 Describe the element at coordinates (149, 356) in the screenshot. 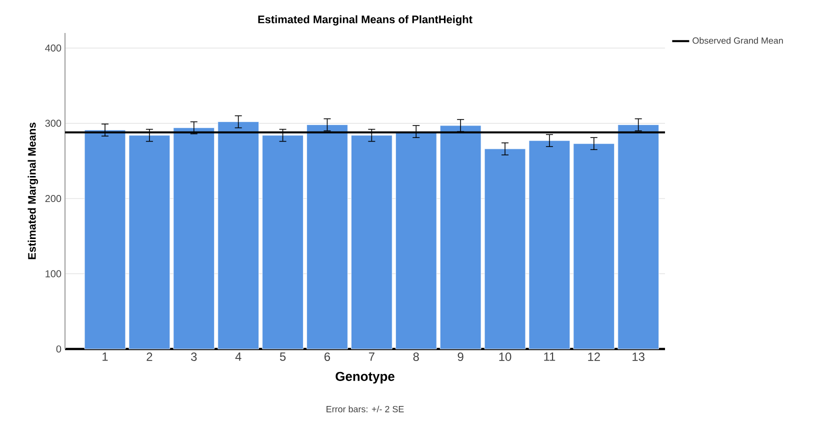

I see `x-tick-label: 2` at that location.